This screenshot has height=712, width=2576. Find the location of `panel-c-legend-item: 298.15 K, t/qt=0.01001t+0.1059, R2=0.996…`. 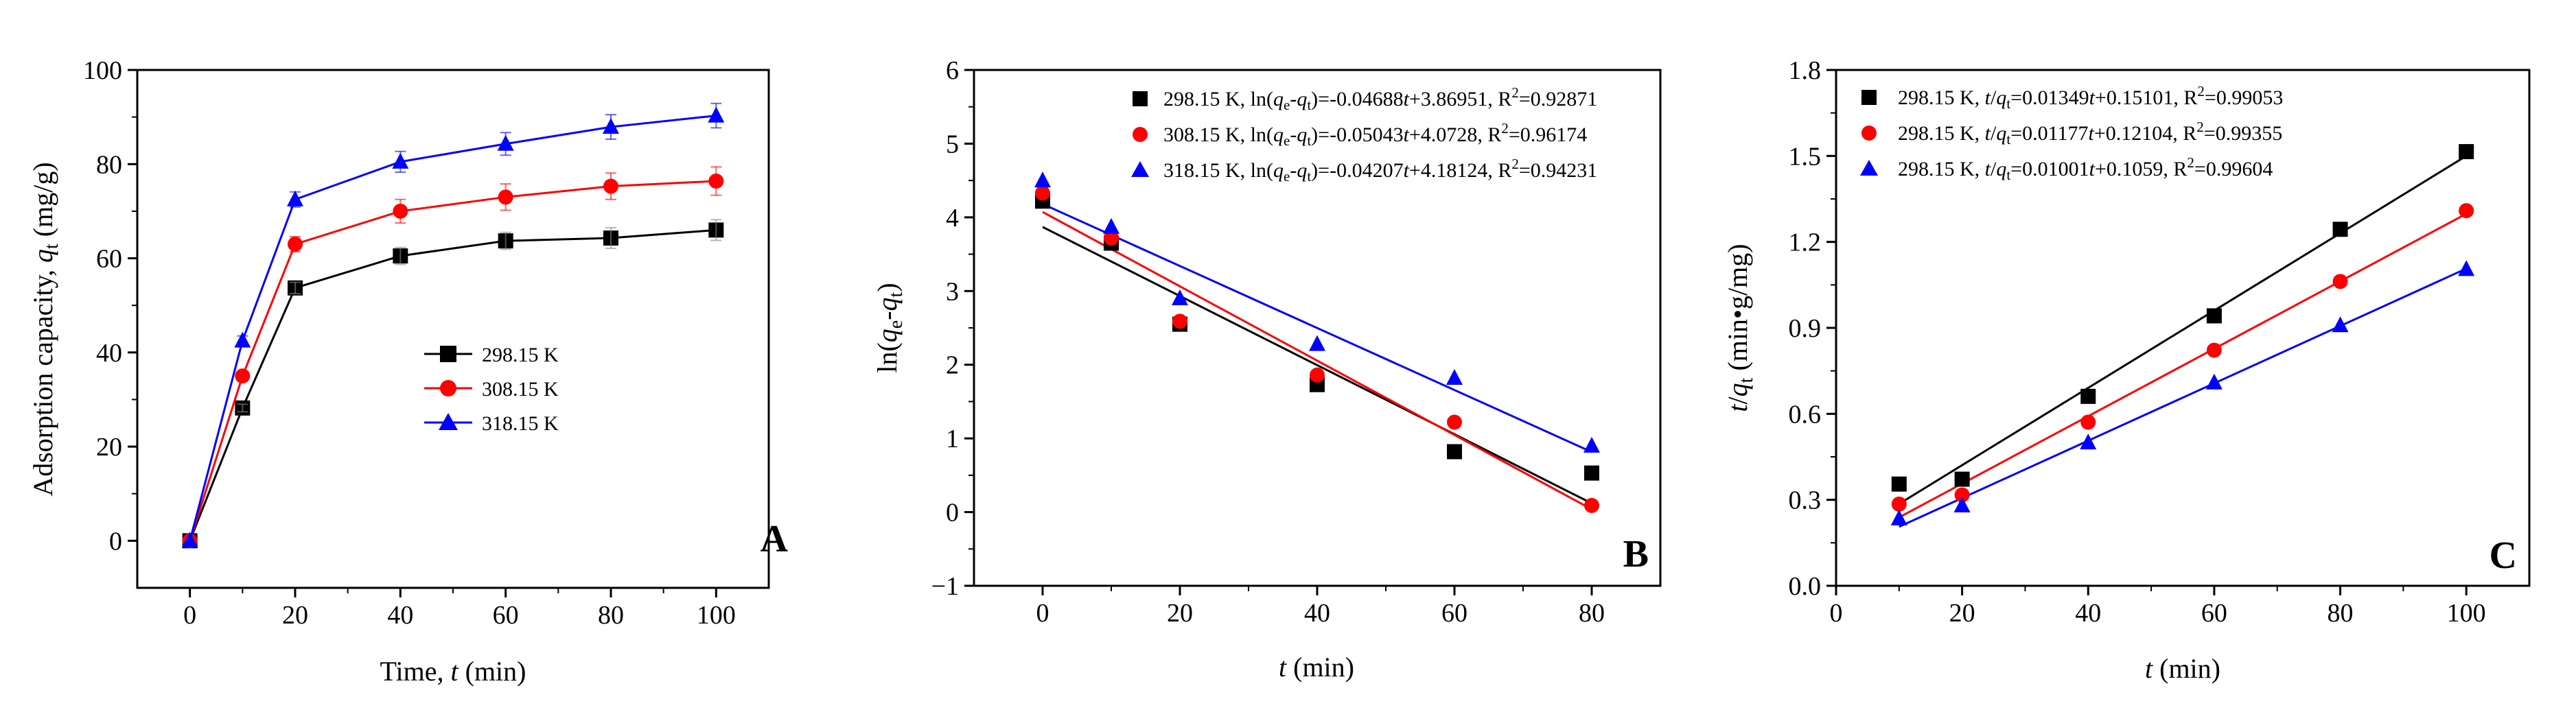

panel-c-legend-item: 298.15 K, t/qt=0.01001t+0.1059, R2=0.996… is located at coordinates (2066, 168).